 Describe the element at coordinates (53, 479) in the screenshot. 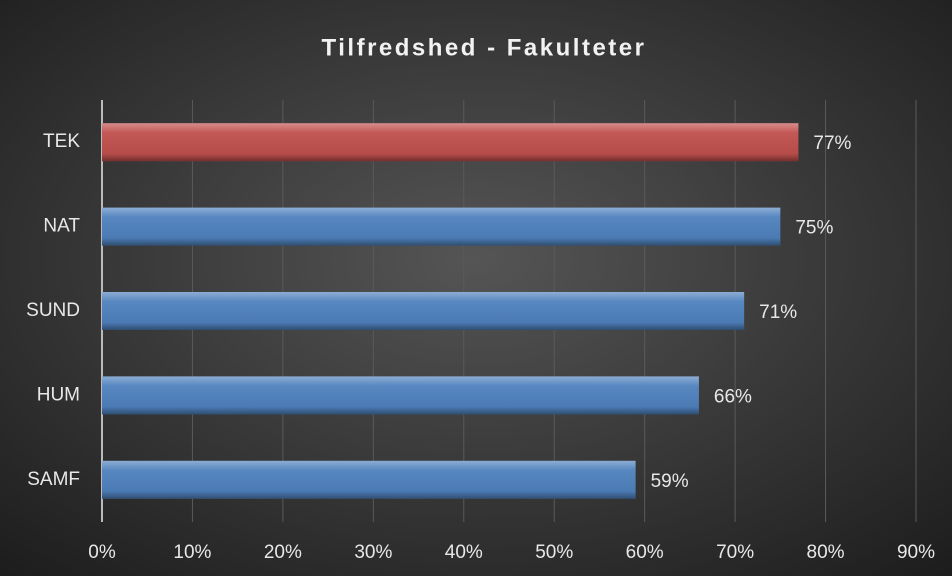

I see `y-tick-label: SAMF` at that location.